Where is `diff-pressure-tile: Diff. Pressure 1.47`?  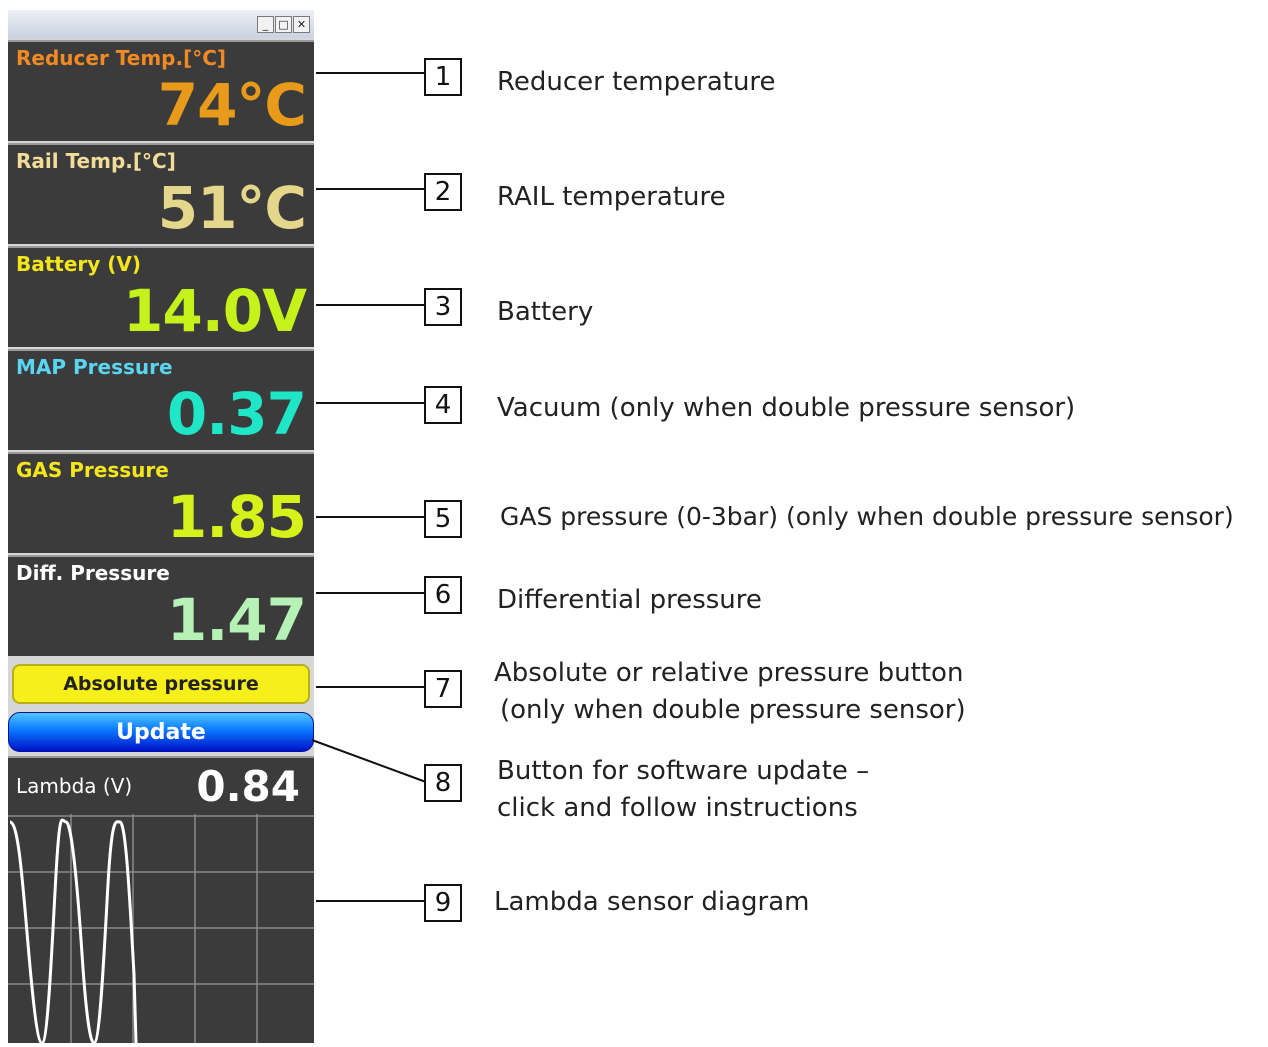
diff-pressure-tile: Diff. Pressure 1.47 is located at coordinates (161, 605).